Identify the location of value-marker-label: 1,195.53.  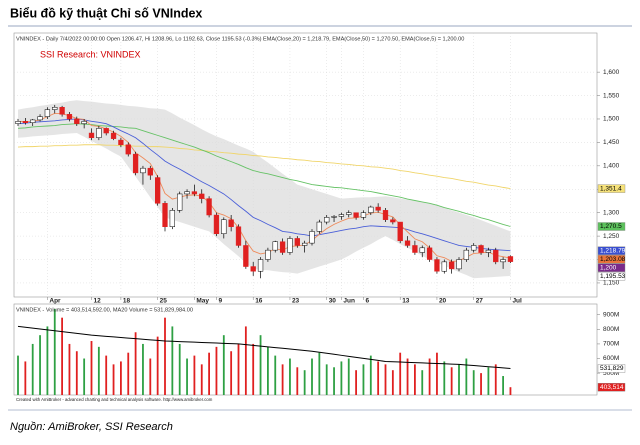
(613, 276).